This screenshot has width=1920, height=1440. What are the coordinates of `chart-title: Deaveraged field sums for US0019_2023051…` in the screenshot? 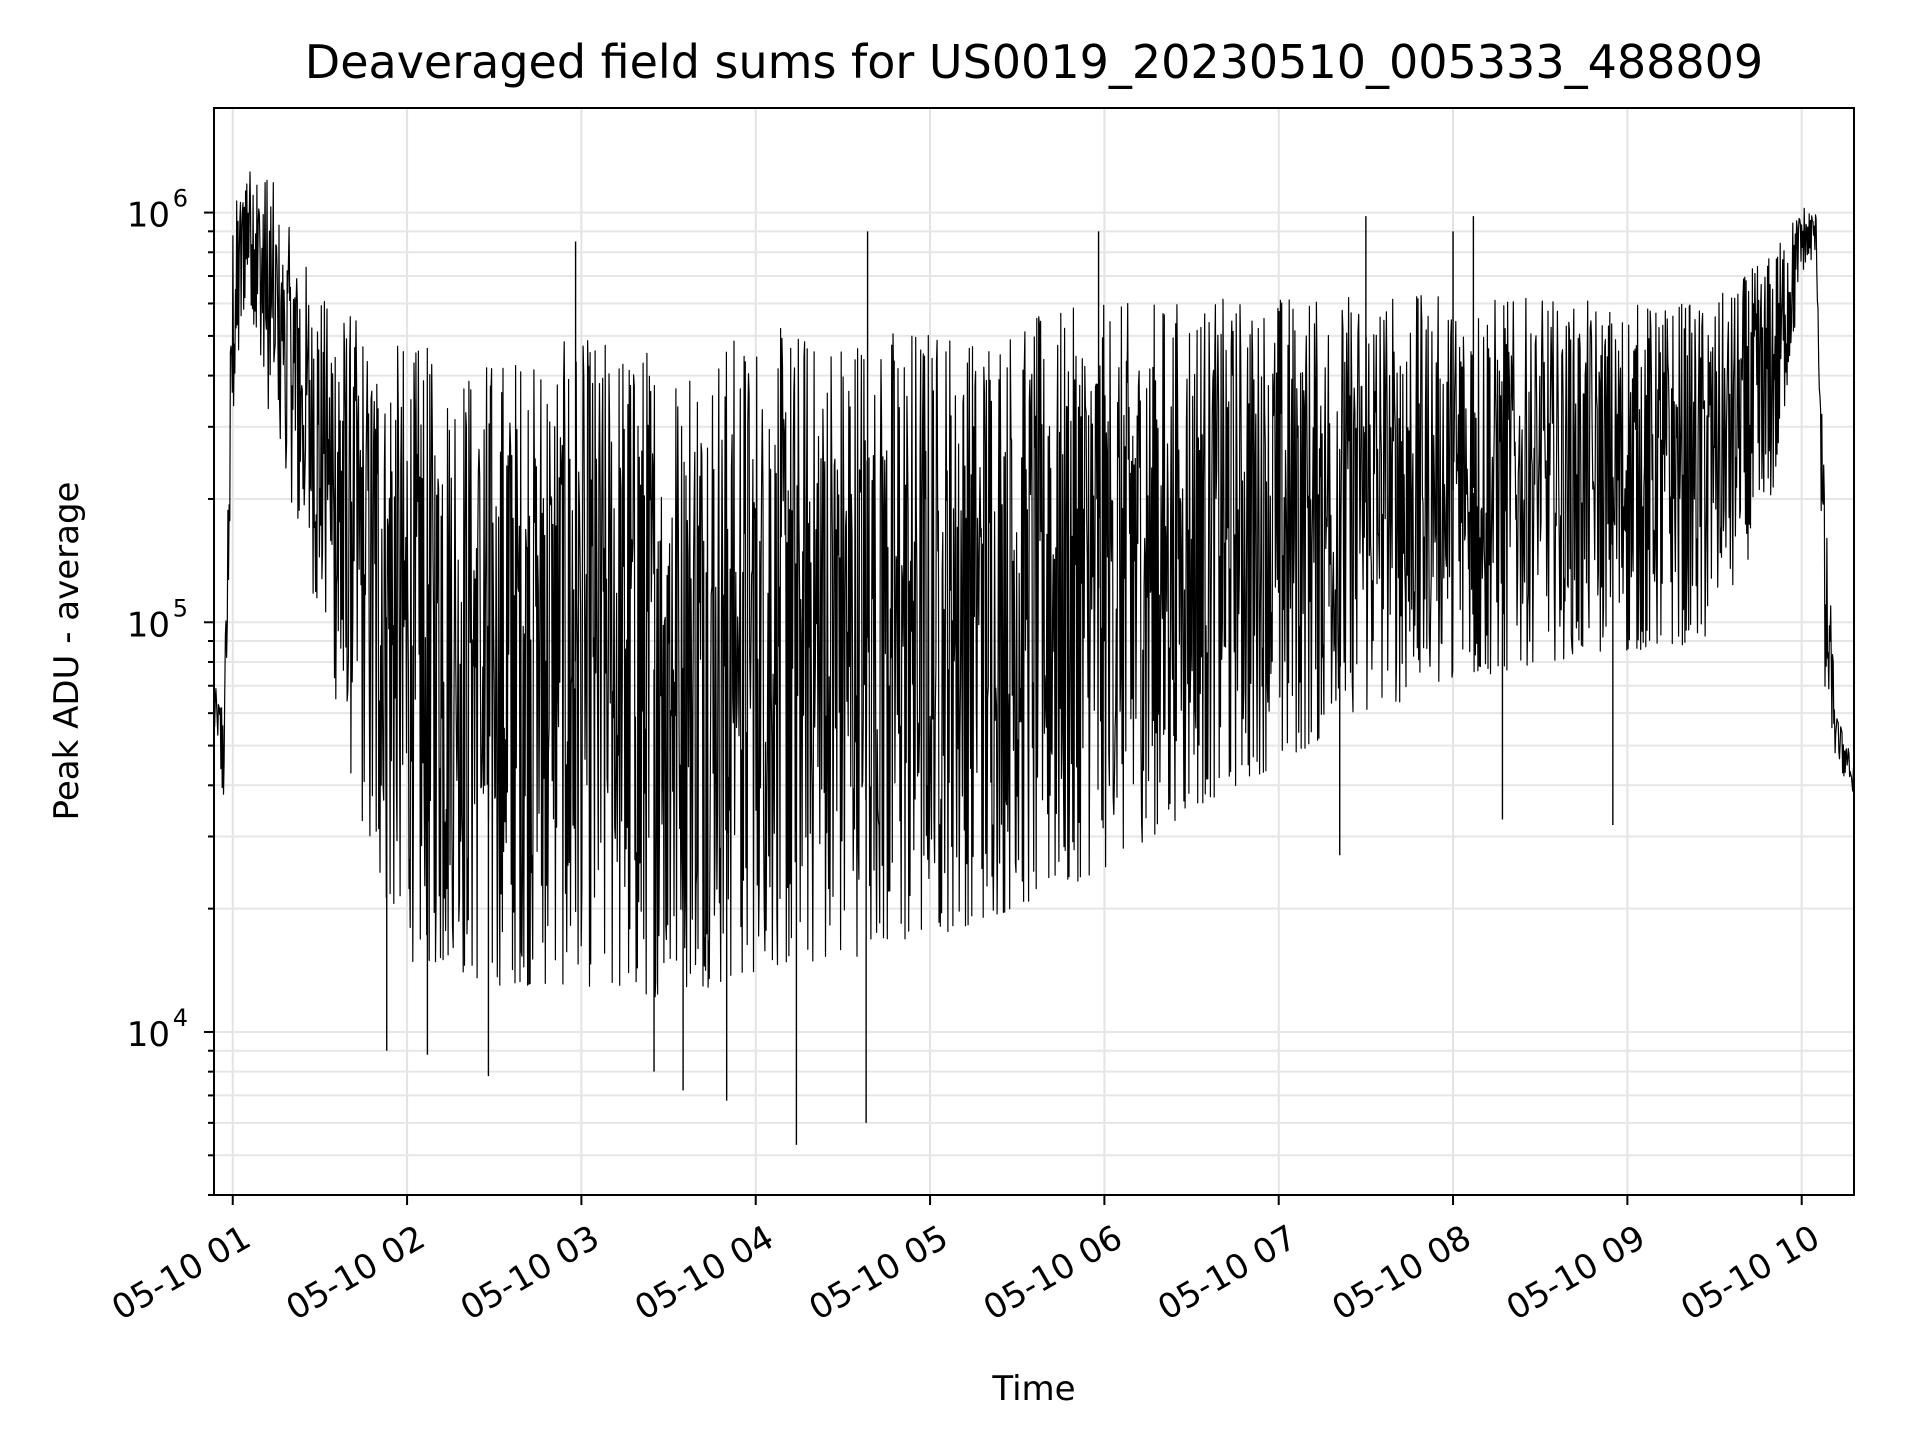 It's located at (1034, 62).